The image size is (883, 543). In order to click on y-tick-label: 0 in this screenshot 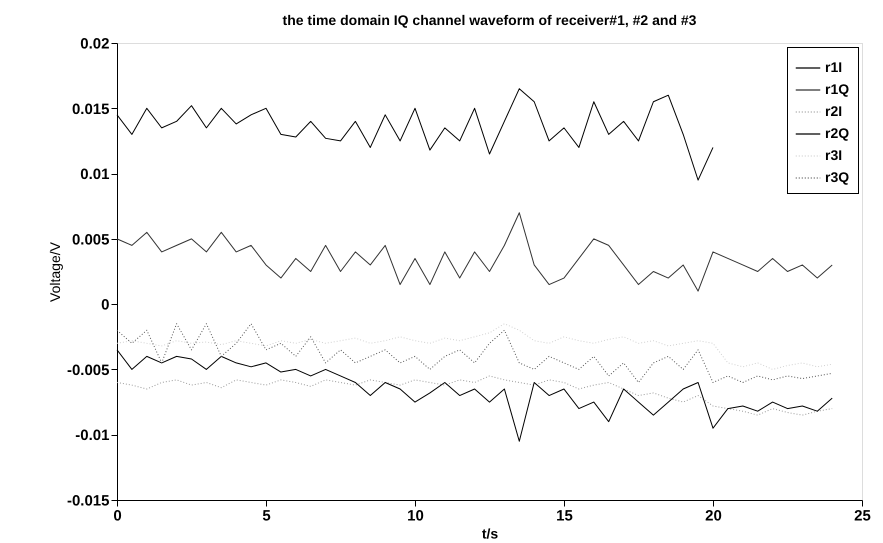, I will do `click(105, 305)`.